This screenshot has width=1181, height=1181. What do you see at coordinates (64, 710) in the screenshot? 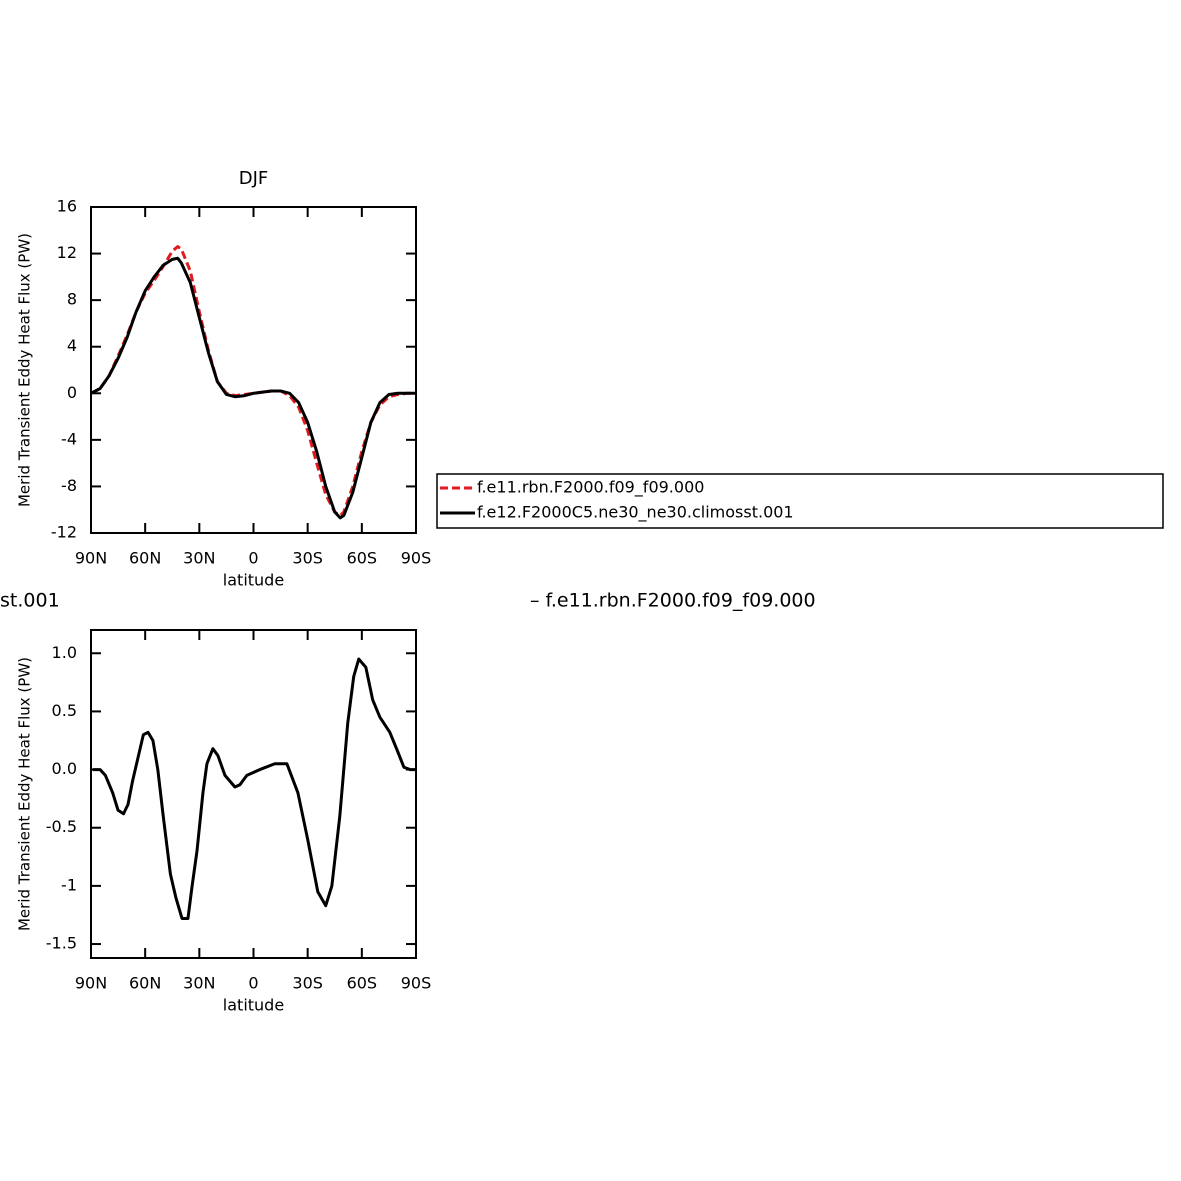
I see `y-tick-label: 0.5` at bounding box center [64, 710].